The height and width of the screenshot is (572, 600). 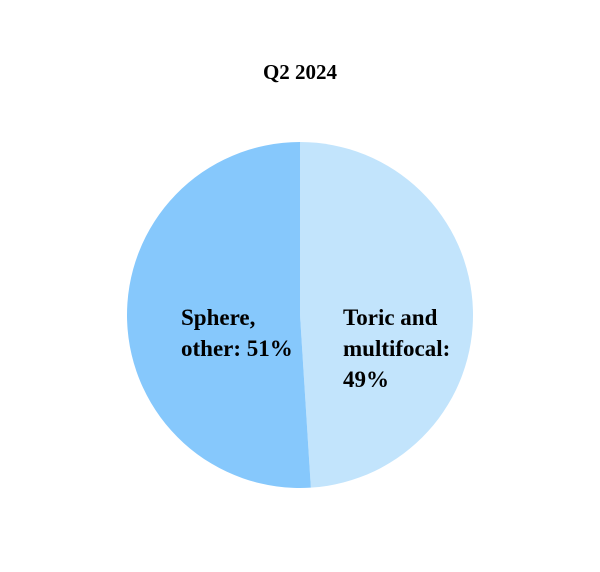 I want to click on slice-label-toric-multifocal: Toric and multifocal: 49%, so click(x=397, y=348).